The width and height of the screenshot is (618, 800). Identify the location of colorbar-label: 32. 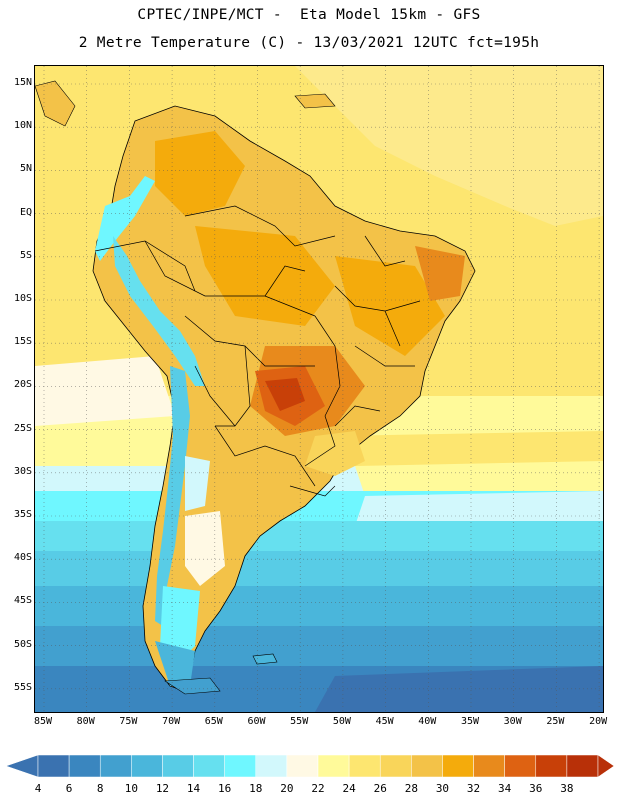
(473, 788).